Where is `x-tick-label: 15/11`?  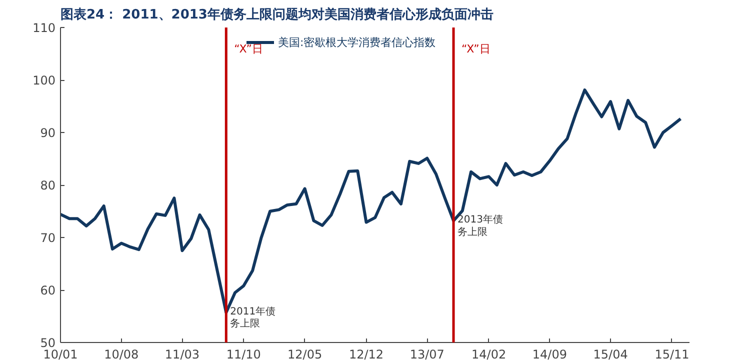
x-tick-label: 15/11 is located at coordinates (672, 355).